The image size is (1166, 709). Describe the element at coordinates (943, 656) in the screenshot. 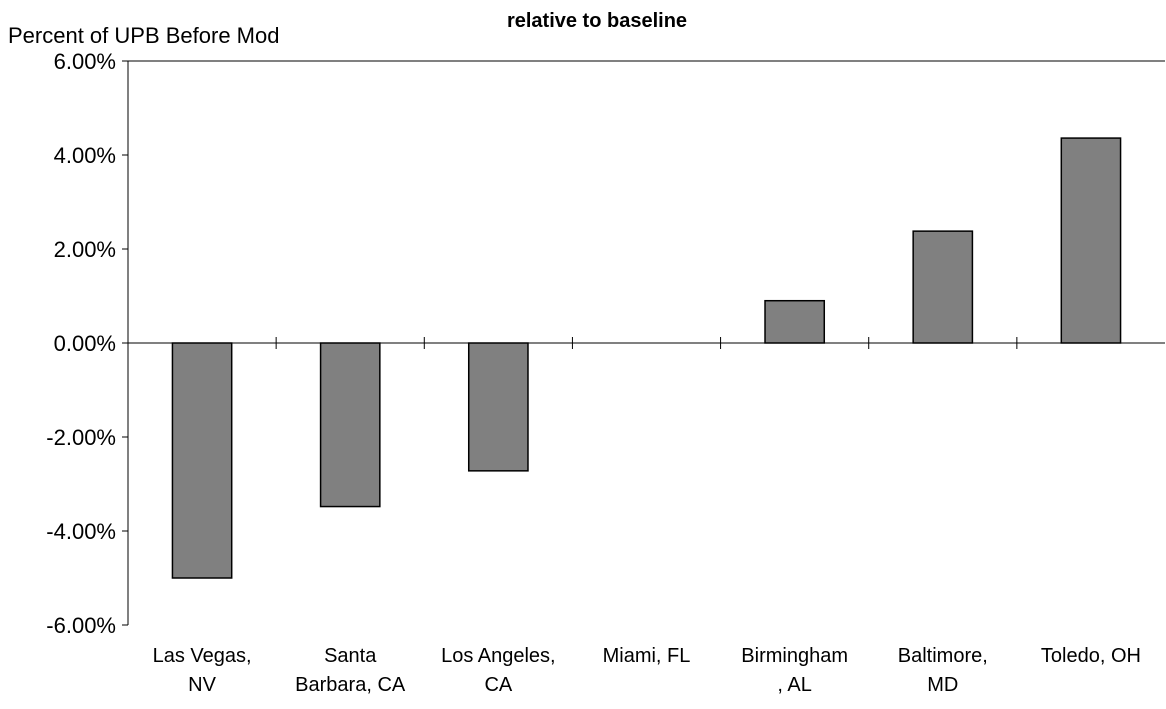

I see `x-tick-label-line: Baltimore,` at that location.